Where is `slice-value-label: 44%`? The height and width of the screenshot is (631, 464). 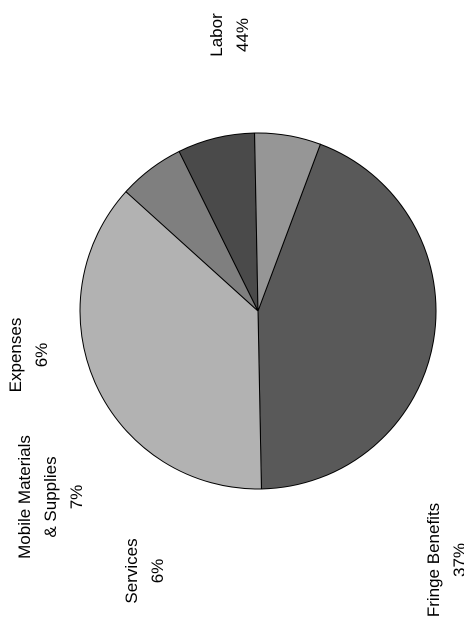 slice-value-label: 44% is located at coordinates (242, 35).